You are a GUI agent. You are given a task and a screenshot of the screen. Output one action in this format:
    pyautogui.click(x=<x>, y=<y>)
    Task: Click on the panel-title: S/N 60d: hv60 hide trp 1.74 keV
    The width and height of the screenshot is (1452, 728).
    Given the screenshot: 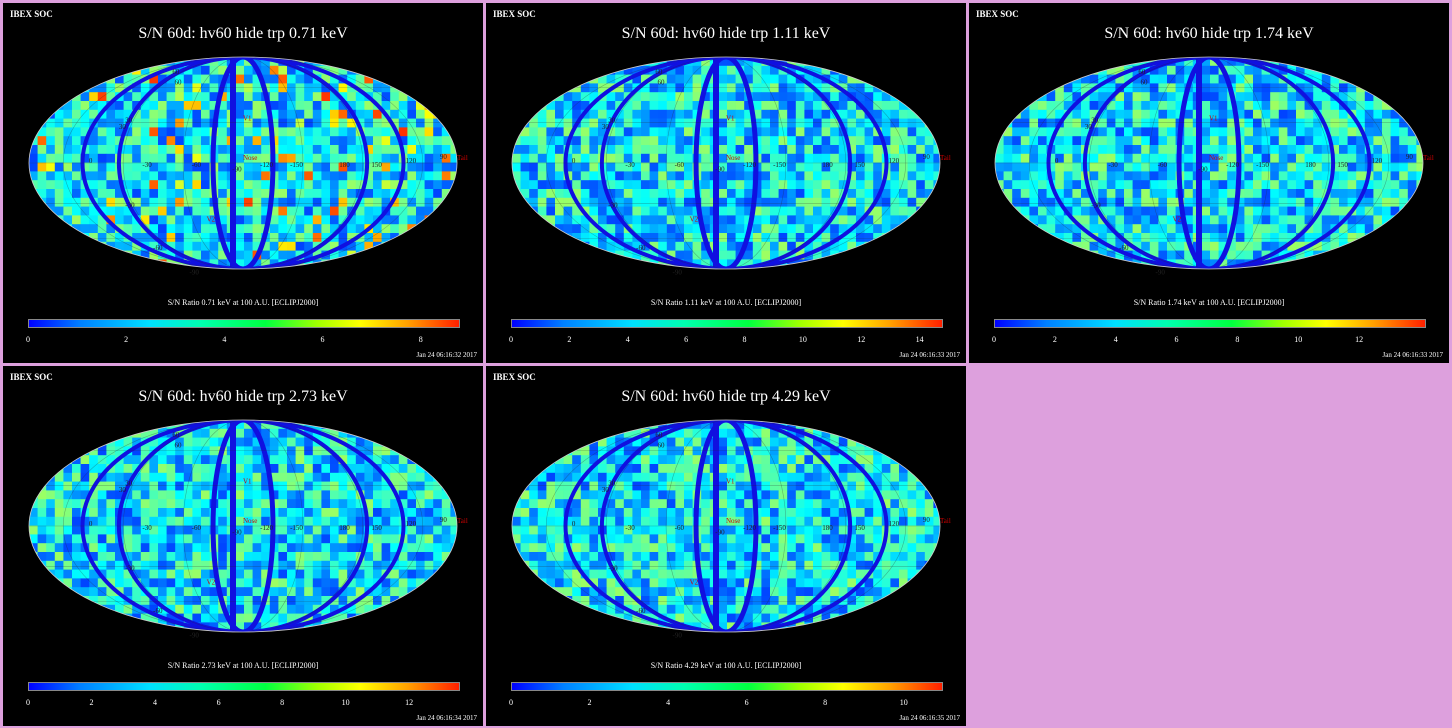 What is the action you would take?
    pyautogui.click(x=1209, y=33)
    